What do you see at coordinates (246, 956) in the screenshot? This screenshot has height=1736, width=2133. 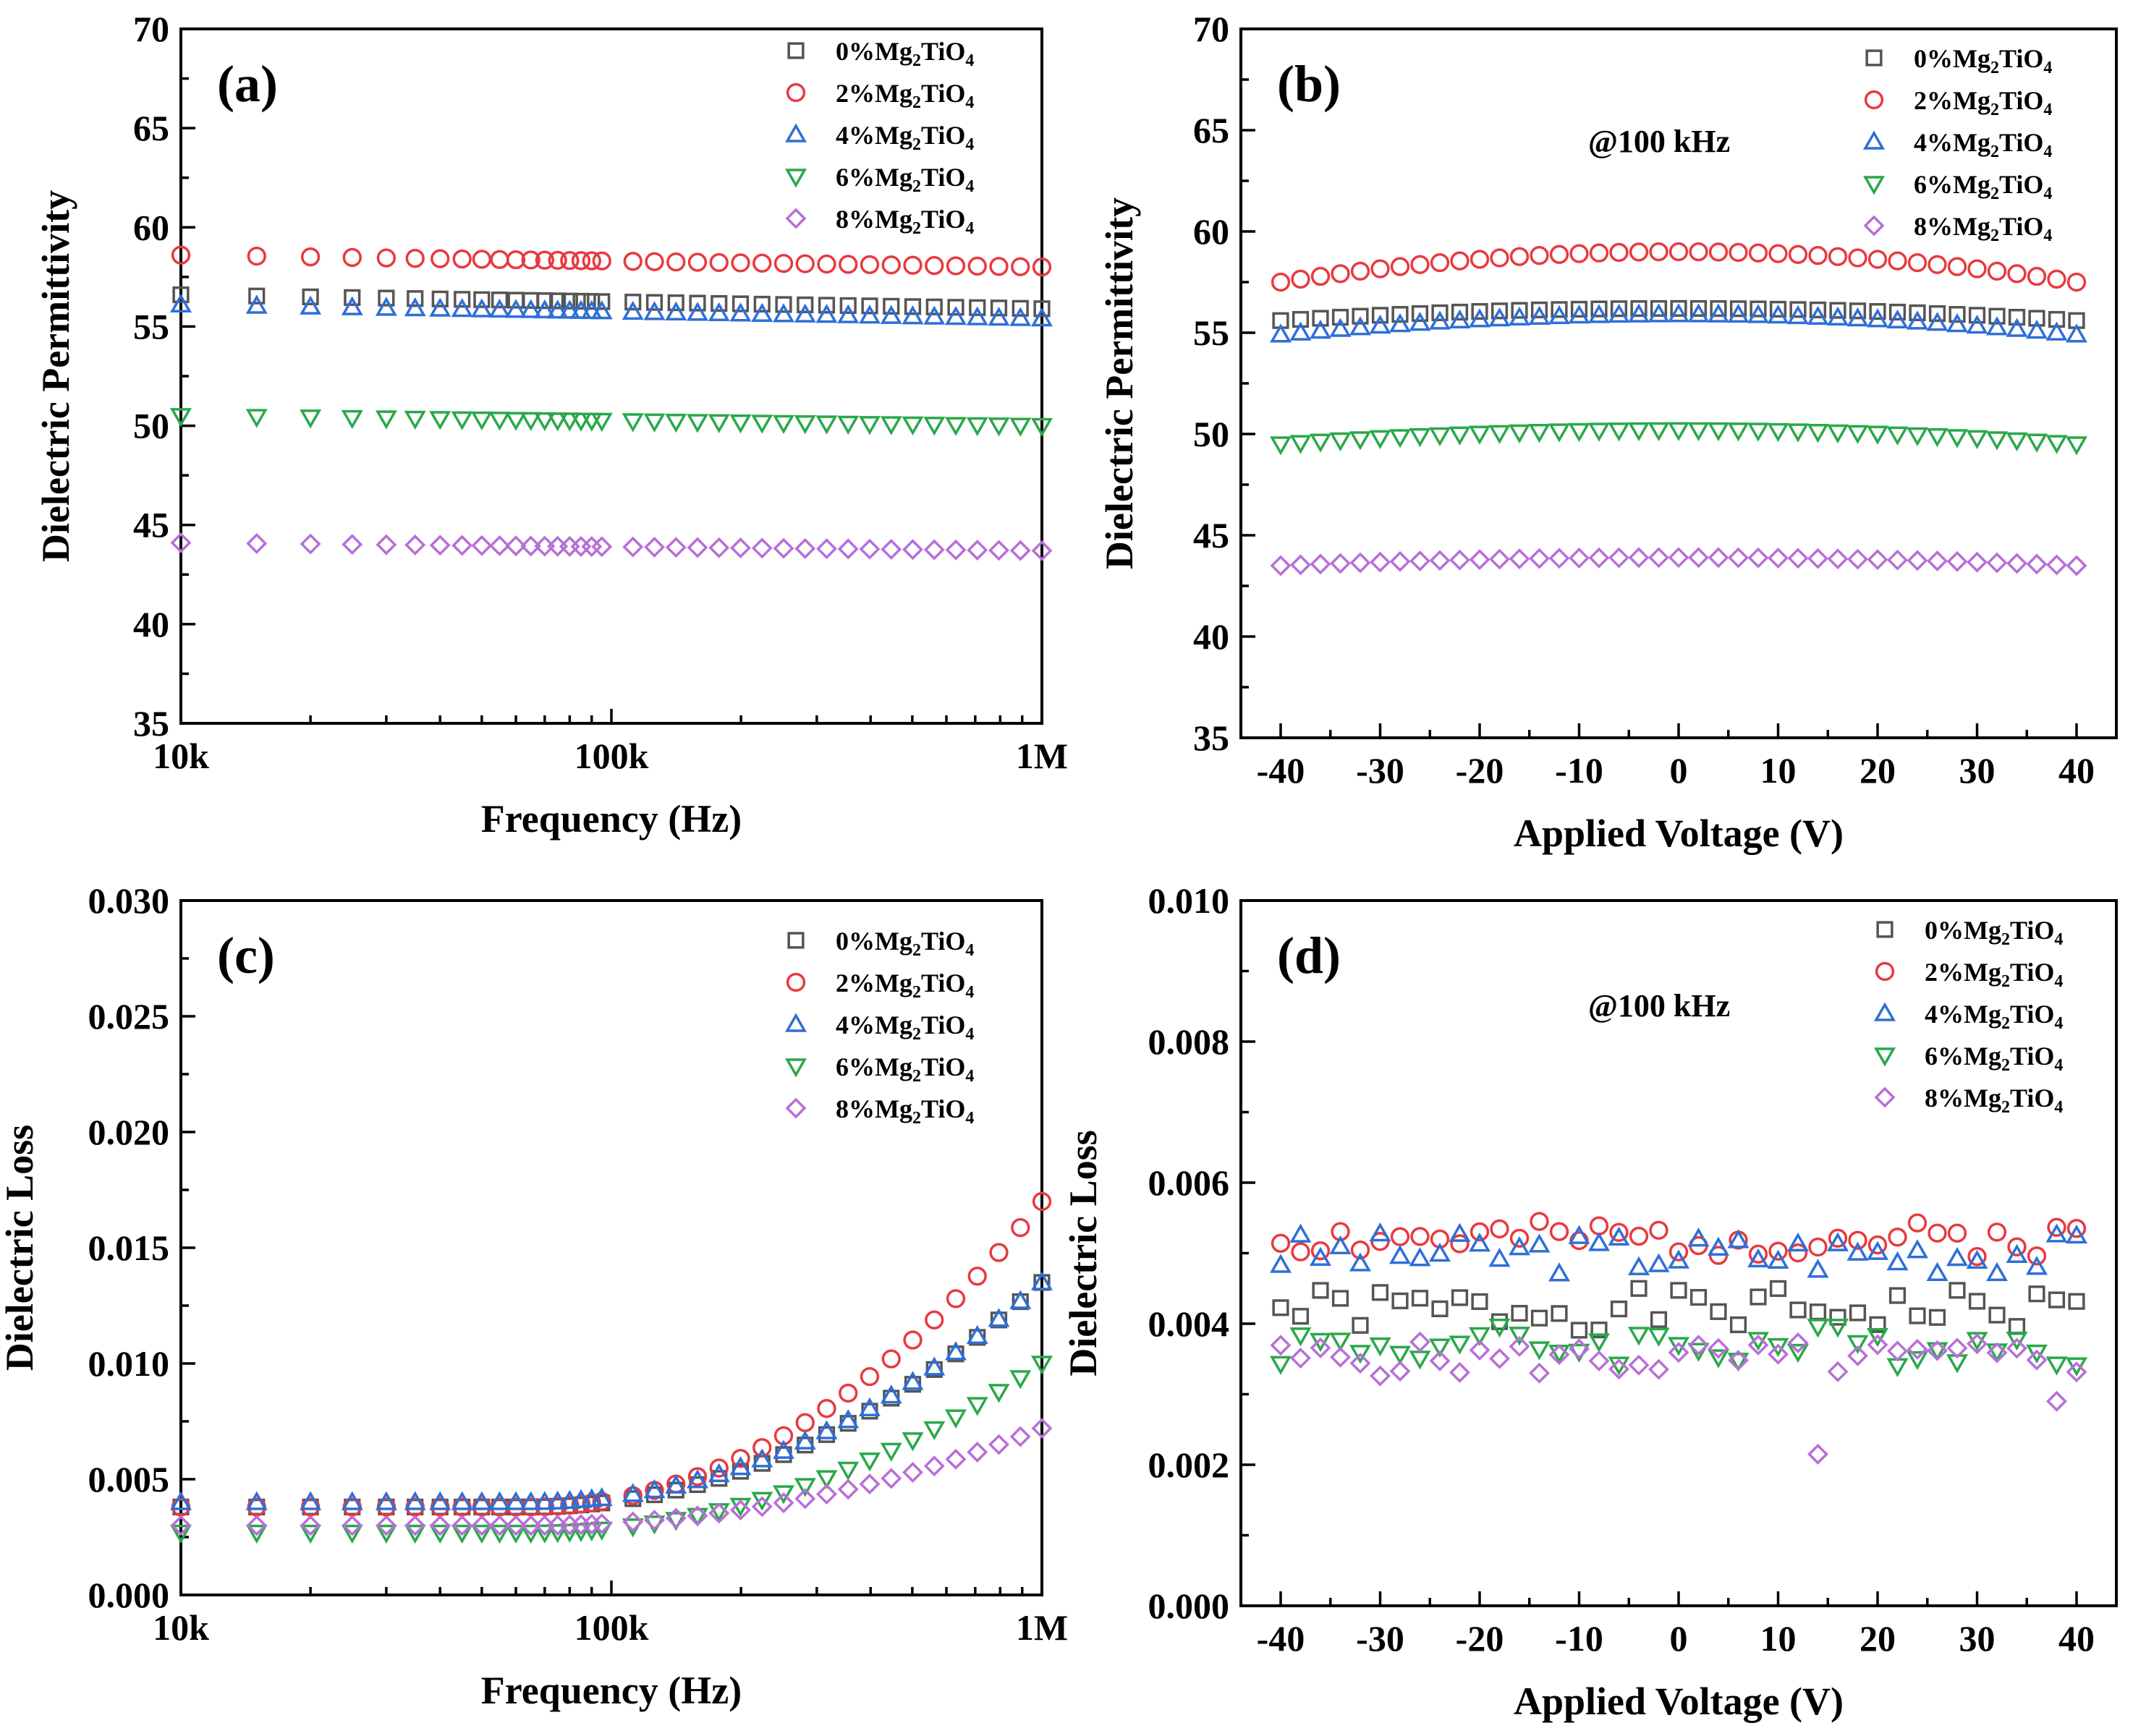 I see `panel-label: (c)` at bounding box center [246, 956].